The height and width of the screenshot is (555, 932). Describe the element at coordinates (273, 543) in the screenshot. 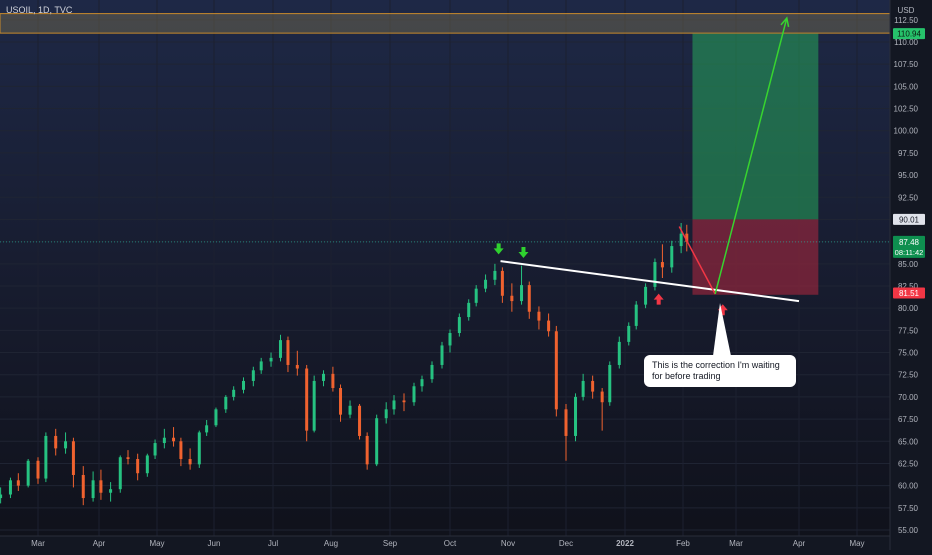

I see `time-tick-label: Jul` at that location.